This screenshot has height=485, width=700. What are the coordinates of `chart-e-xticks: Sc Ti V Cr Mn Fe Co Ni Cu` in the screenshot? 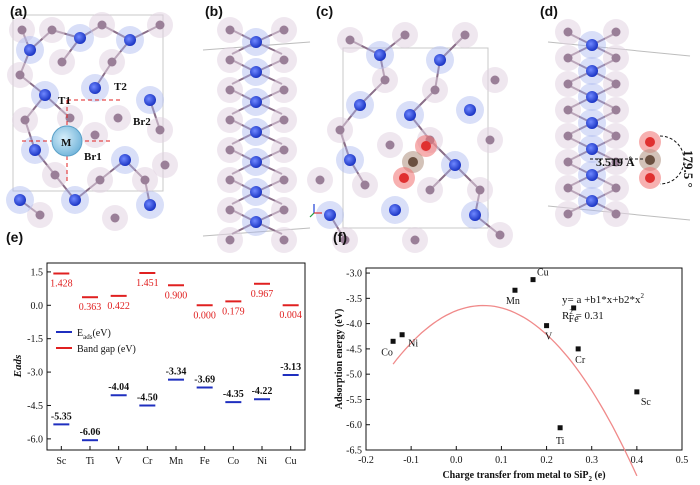 It's located at (176, 456).